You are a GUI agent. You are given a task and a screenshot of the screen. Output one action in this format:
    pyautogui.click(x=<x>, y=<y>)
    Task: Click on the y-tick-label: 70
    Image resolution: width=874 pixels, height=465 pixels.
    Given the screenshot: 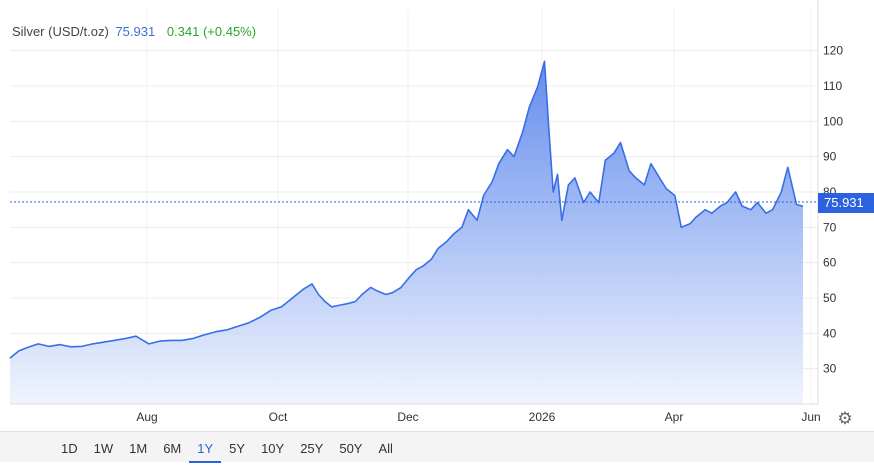 What is the action you would take?
    pyautogui.click(x=830, y=227)
    